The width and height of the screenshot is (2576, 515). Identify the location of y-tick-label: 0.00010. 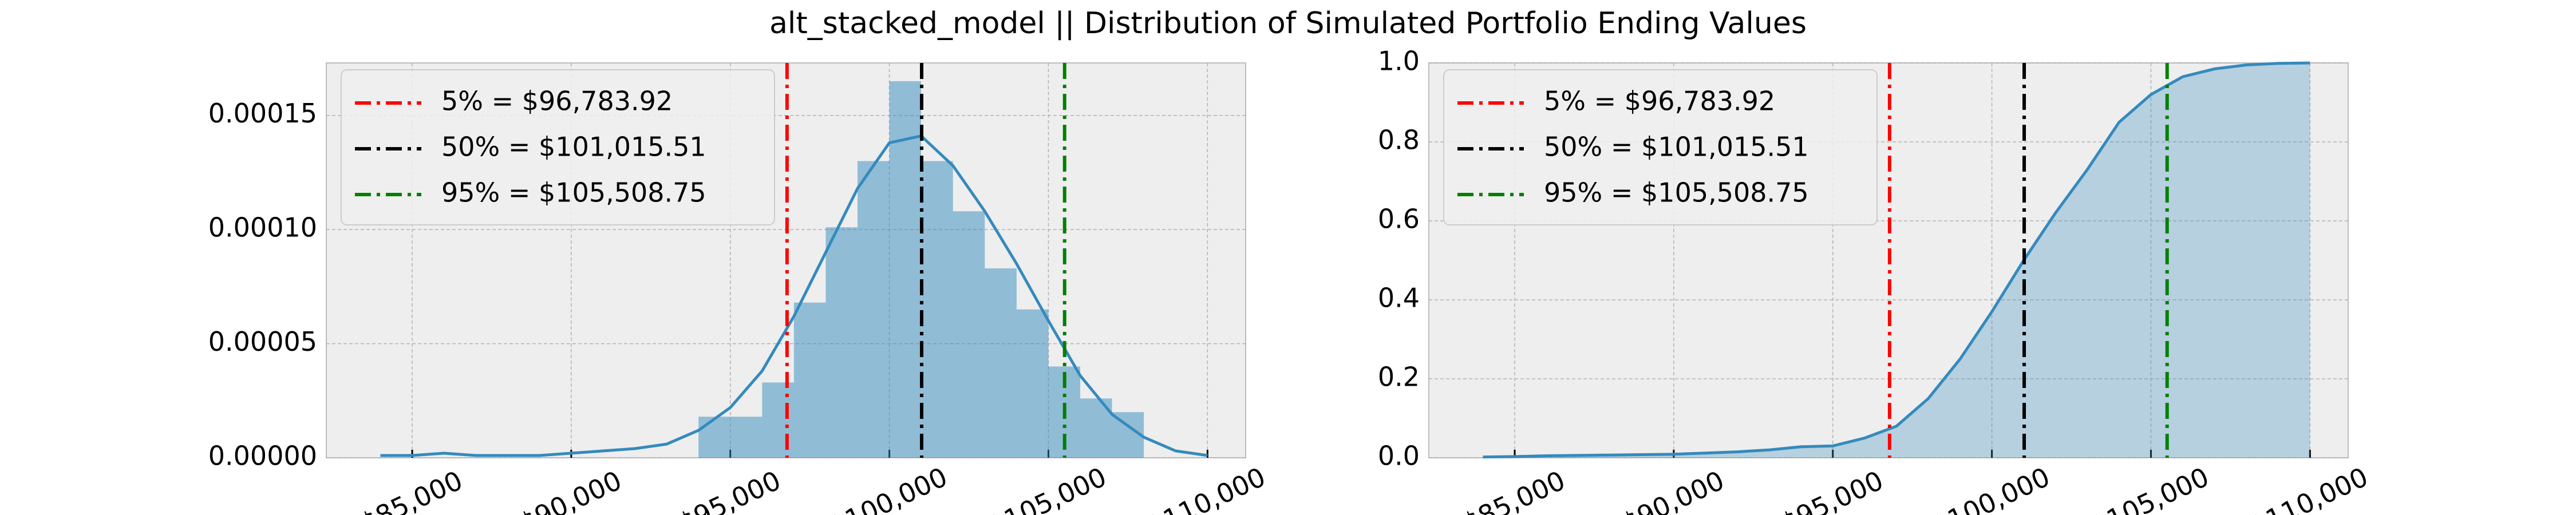
(262, 227).